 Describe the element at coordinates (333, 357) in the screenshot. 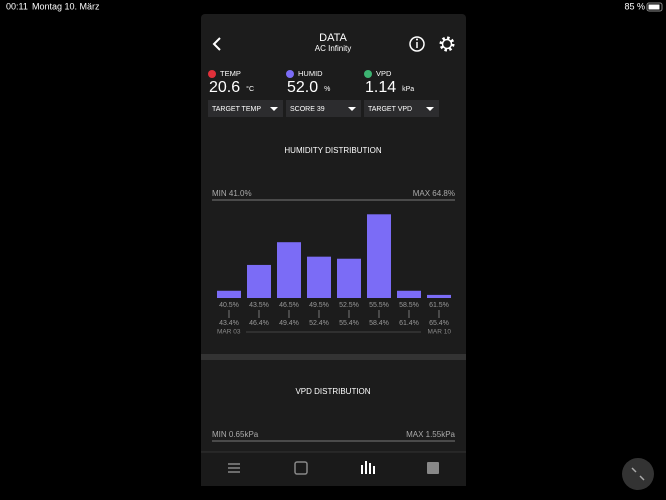

I see `separator` at that location.